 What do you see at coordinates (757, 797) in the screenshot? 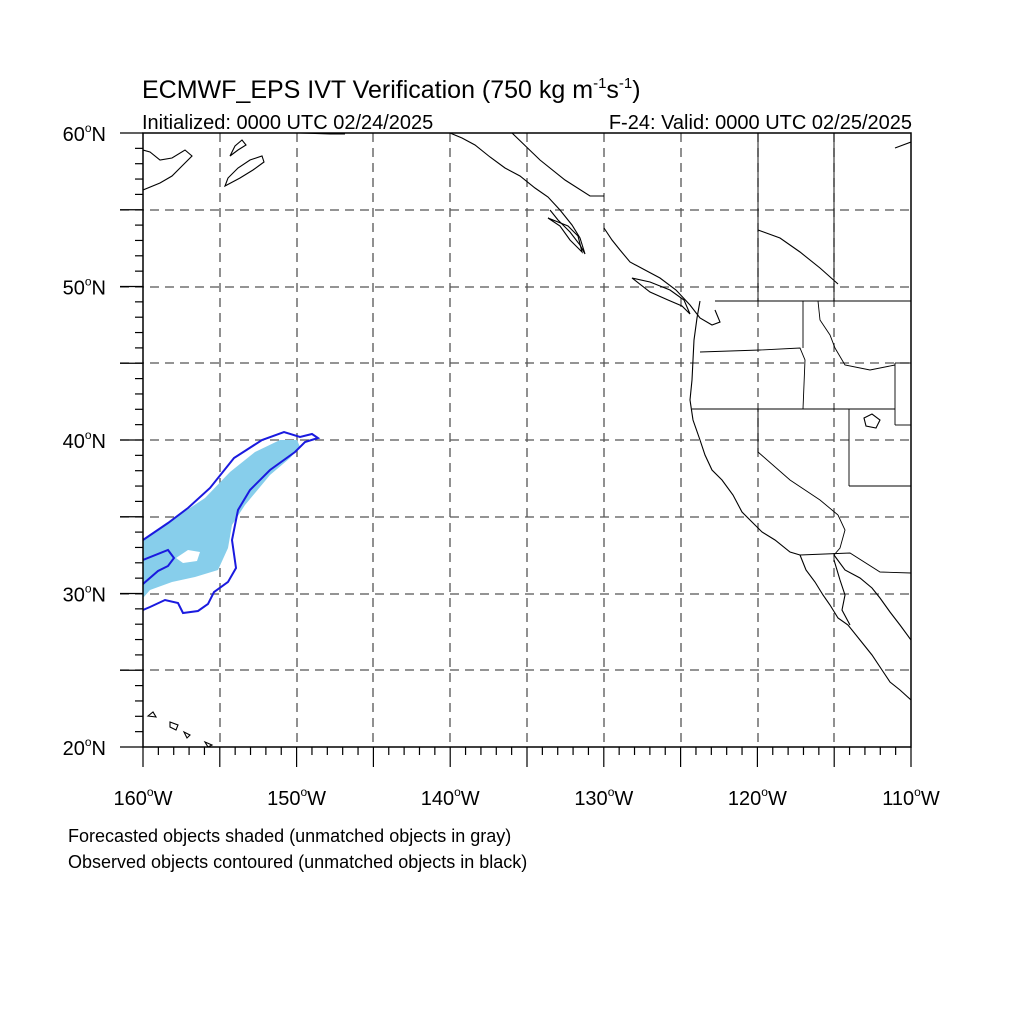
I see `lon-label-120W: 120oW` at bounding box center [757, 797].